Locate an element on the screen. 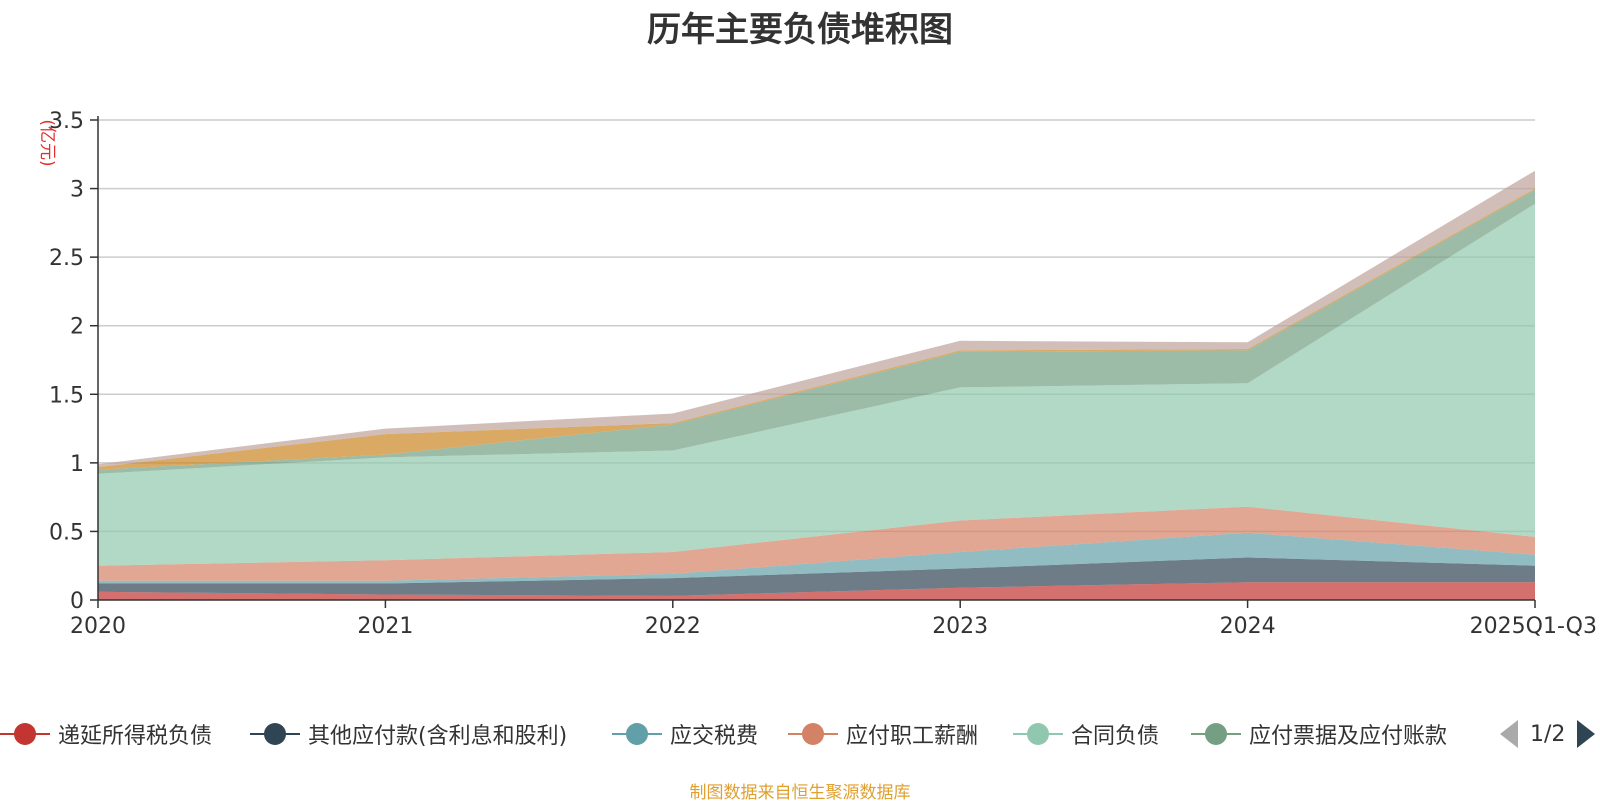 Image resolution: width=1600 pixels, height=803 pixels. y-tick-label: 1 is located at coordinates (77, 464).